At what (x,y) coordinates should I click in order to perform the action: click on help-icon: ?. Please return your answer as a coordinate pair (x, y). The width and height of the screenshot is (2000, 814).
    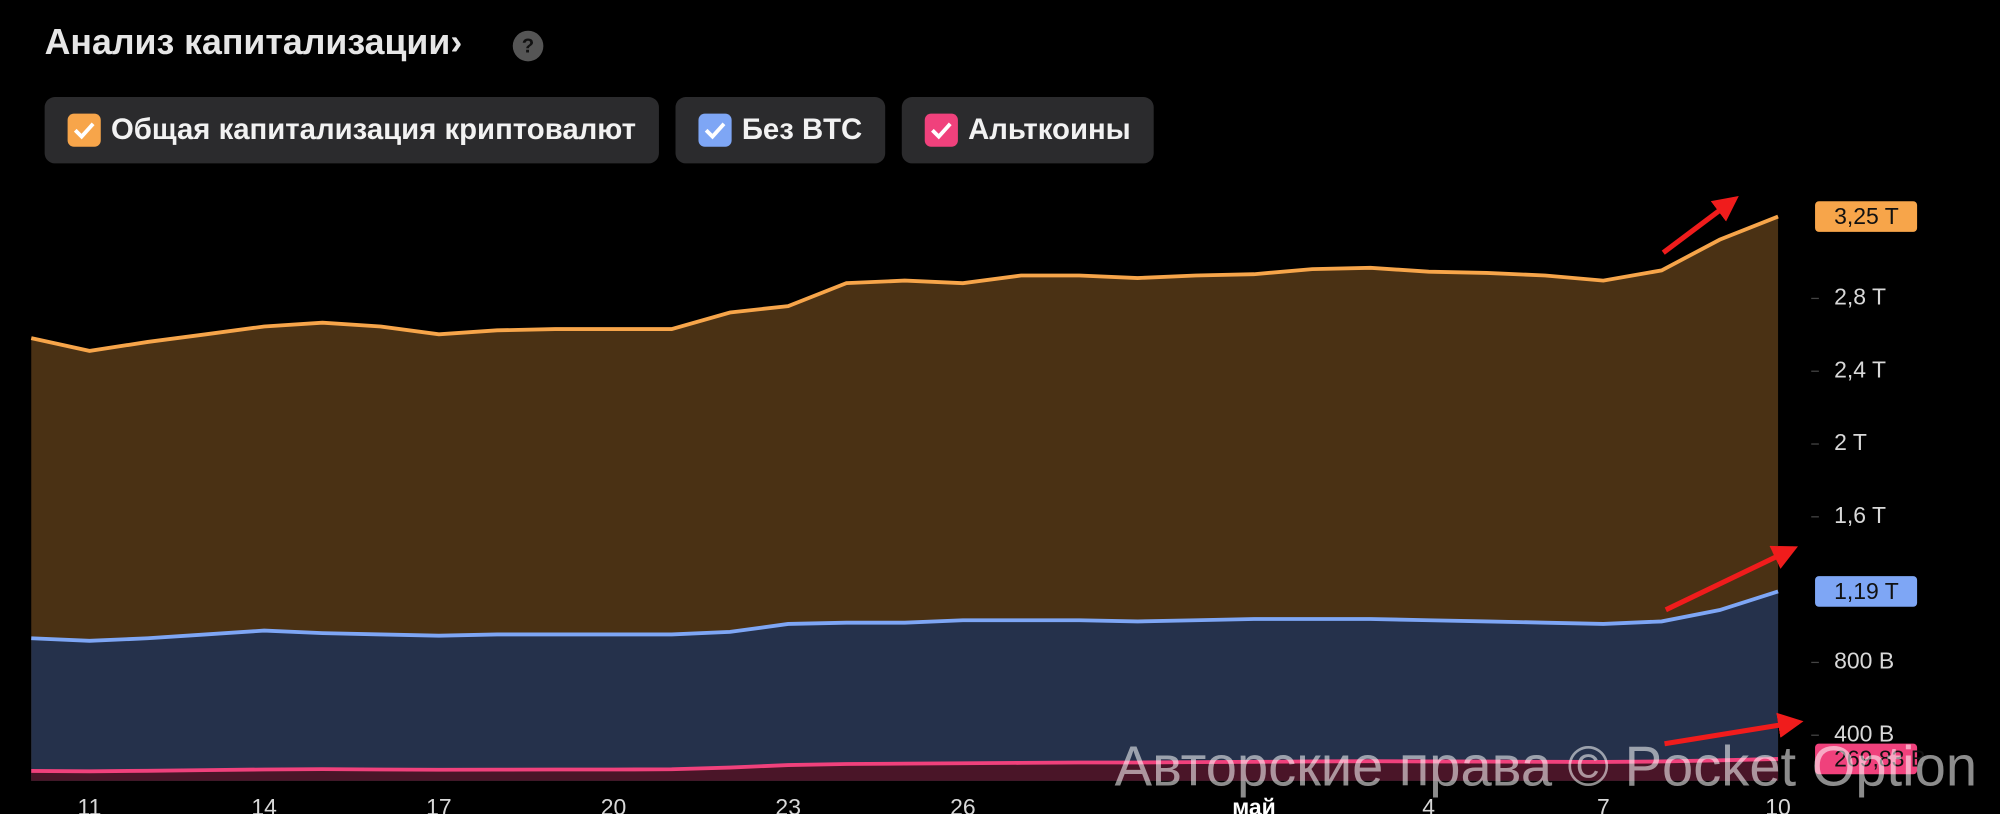
    Looking at the image, I should click on (528, 46).